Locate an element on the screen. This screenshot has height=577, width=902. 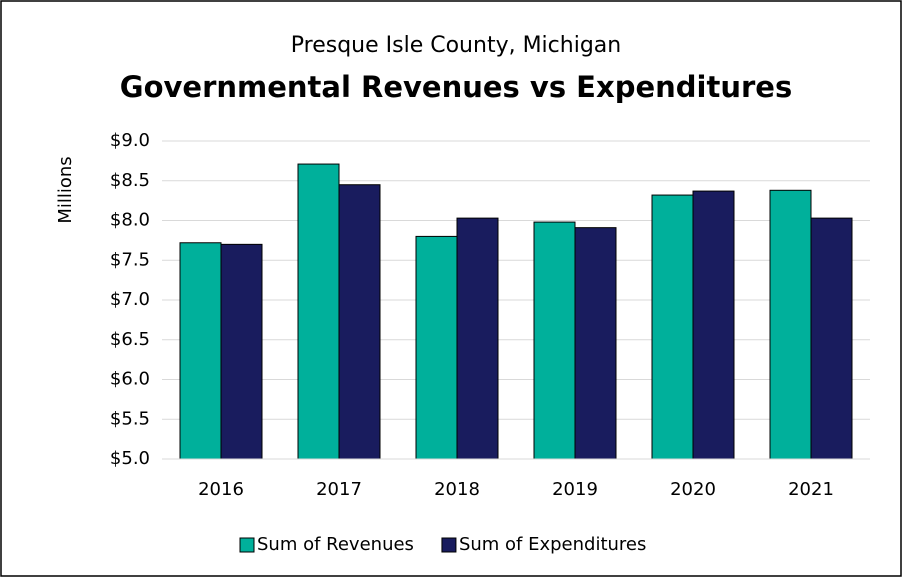
y-tick-label: $7.5 is located at coordinates (130, 259).